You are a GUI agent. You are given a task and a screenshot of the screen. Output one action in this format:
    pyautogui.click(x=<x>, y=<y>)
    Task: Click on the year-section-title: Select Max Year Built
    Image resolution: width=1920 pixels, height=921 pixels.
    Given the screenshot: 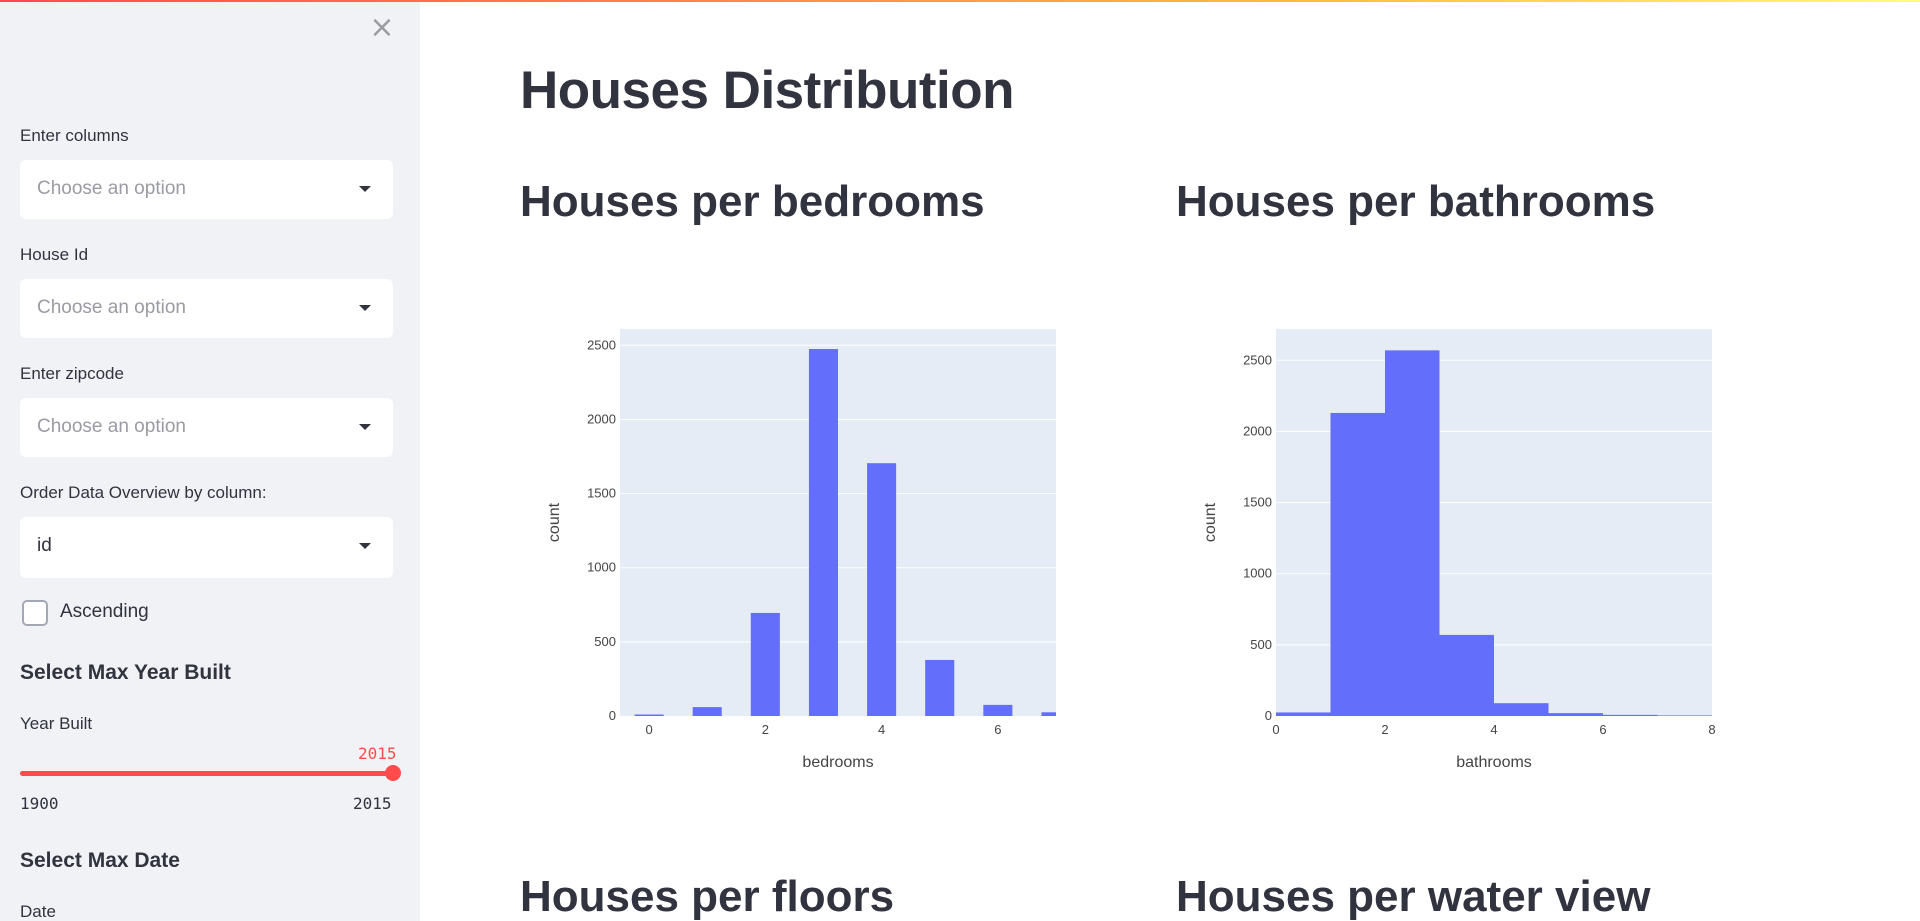 What is the action you would take?
    pyautogui.click(x=125, y=672)
    